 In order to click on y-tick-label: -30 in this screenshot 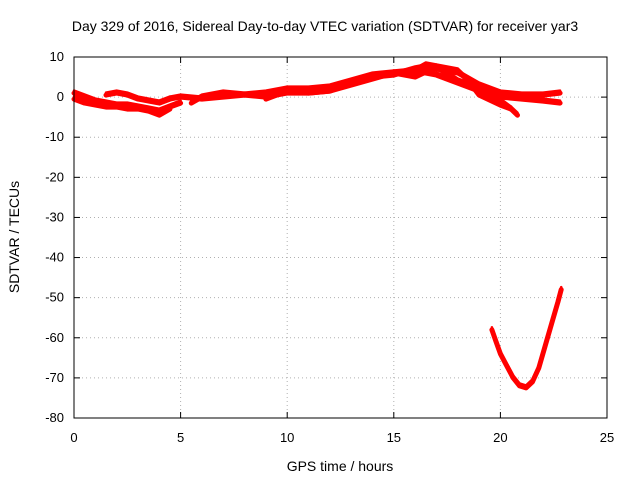, I will do `click(54, 216)`.